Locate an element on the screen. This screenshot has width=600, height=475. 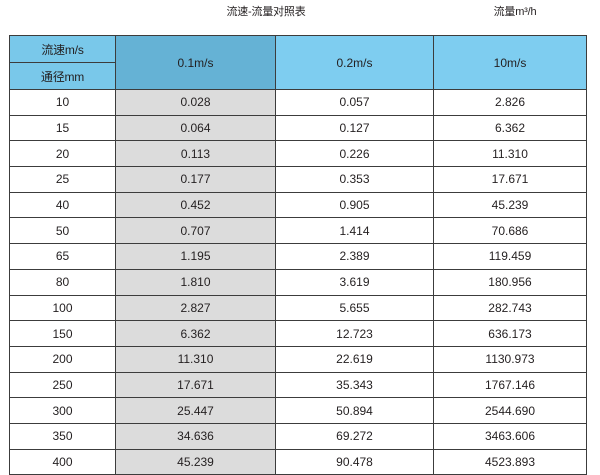
column-header-2: 10m/s is located at coordinates (510, 62).